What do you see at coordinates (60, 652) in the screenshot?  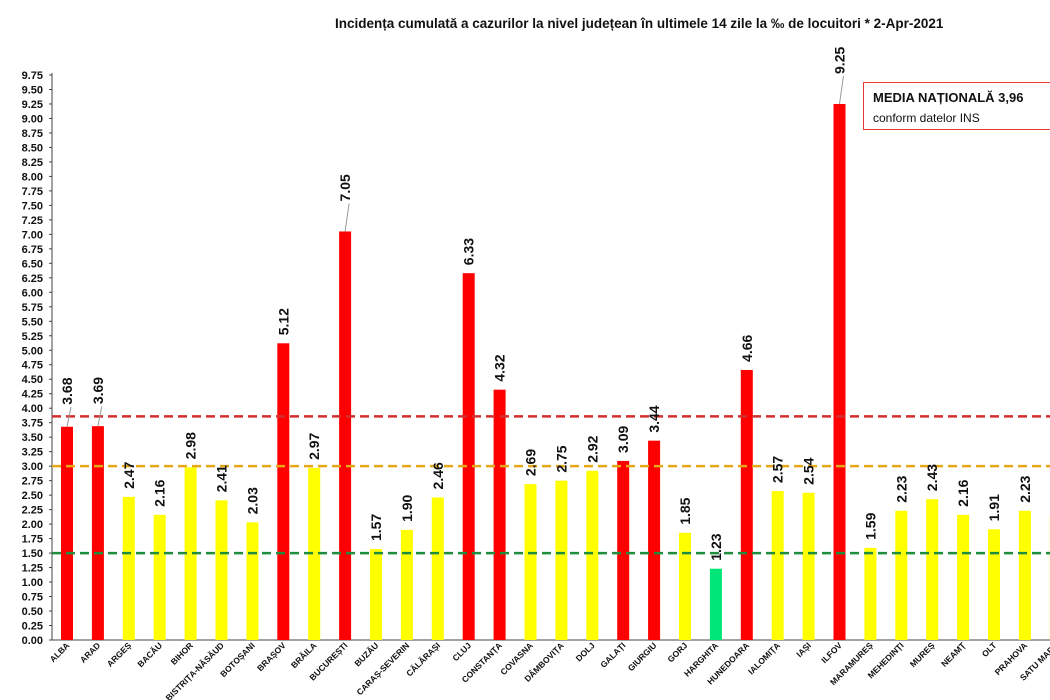 I see `category-label: ALBA` at bounding box center [60, 652].